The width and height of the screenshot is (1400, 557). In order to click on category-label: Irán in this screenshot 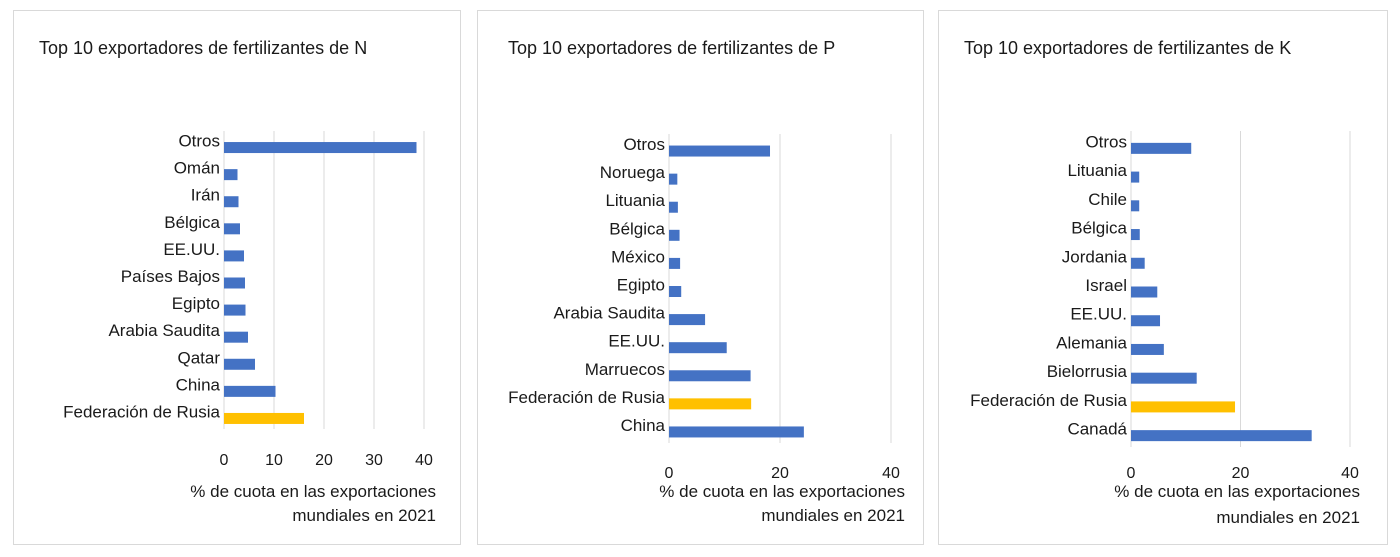, I will do `click(205, 195)`.